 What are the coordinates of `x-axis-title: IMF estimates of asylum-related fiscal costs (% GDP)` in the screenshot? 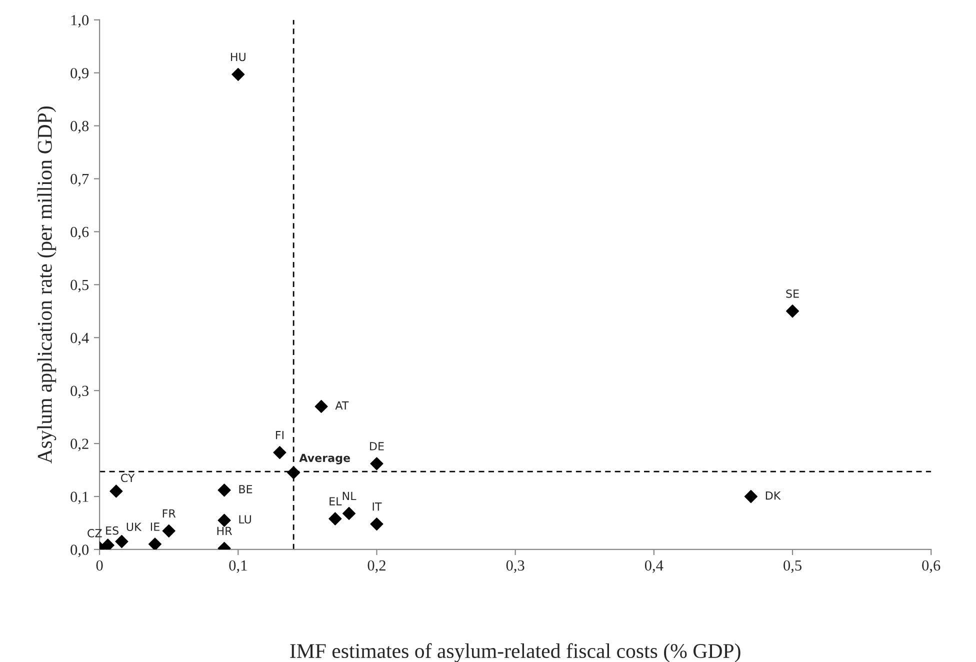 It's located at (515, 652).